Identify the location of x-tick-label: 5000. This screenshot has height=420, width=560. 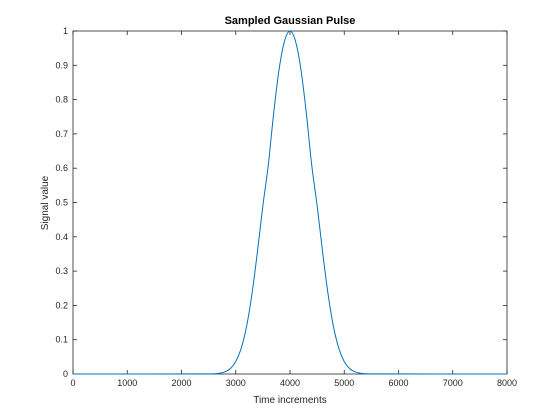
(344, 383).